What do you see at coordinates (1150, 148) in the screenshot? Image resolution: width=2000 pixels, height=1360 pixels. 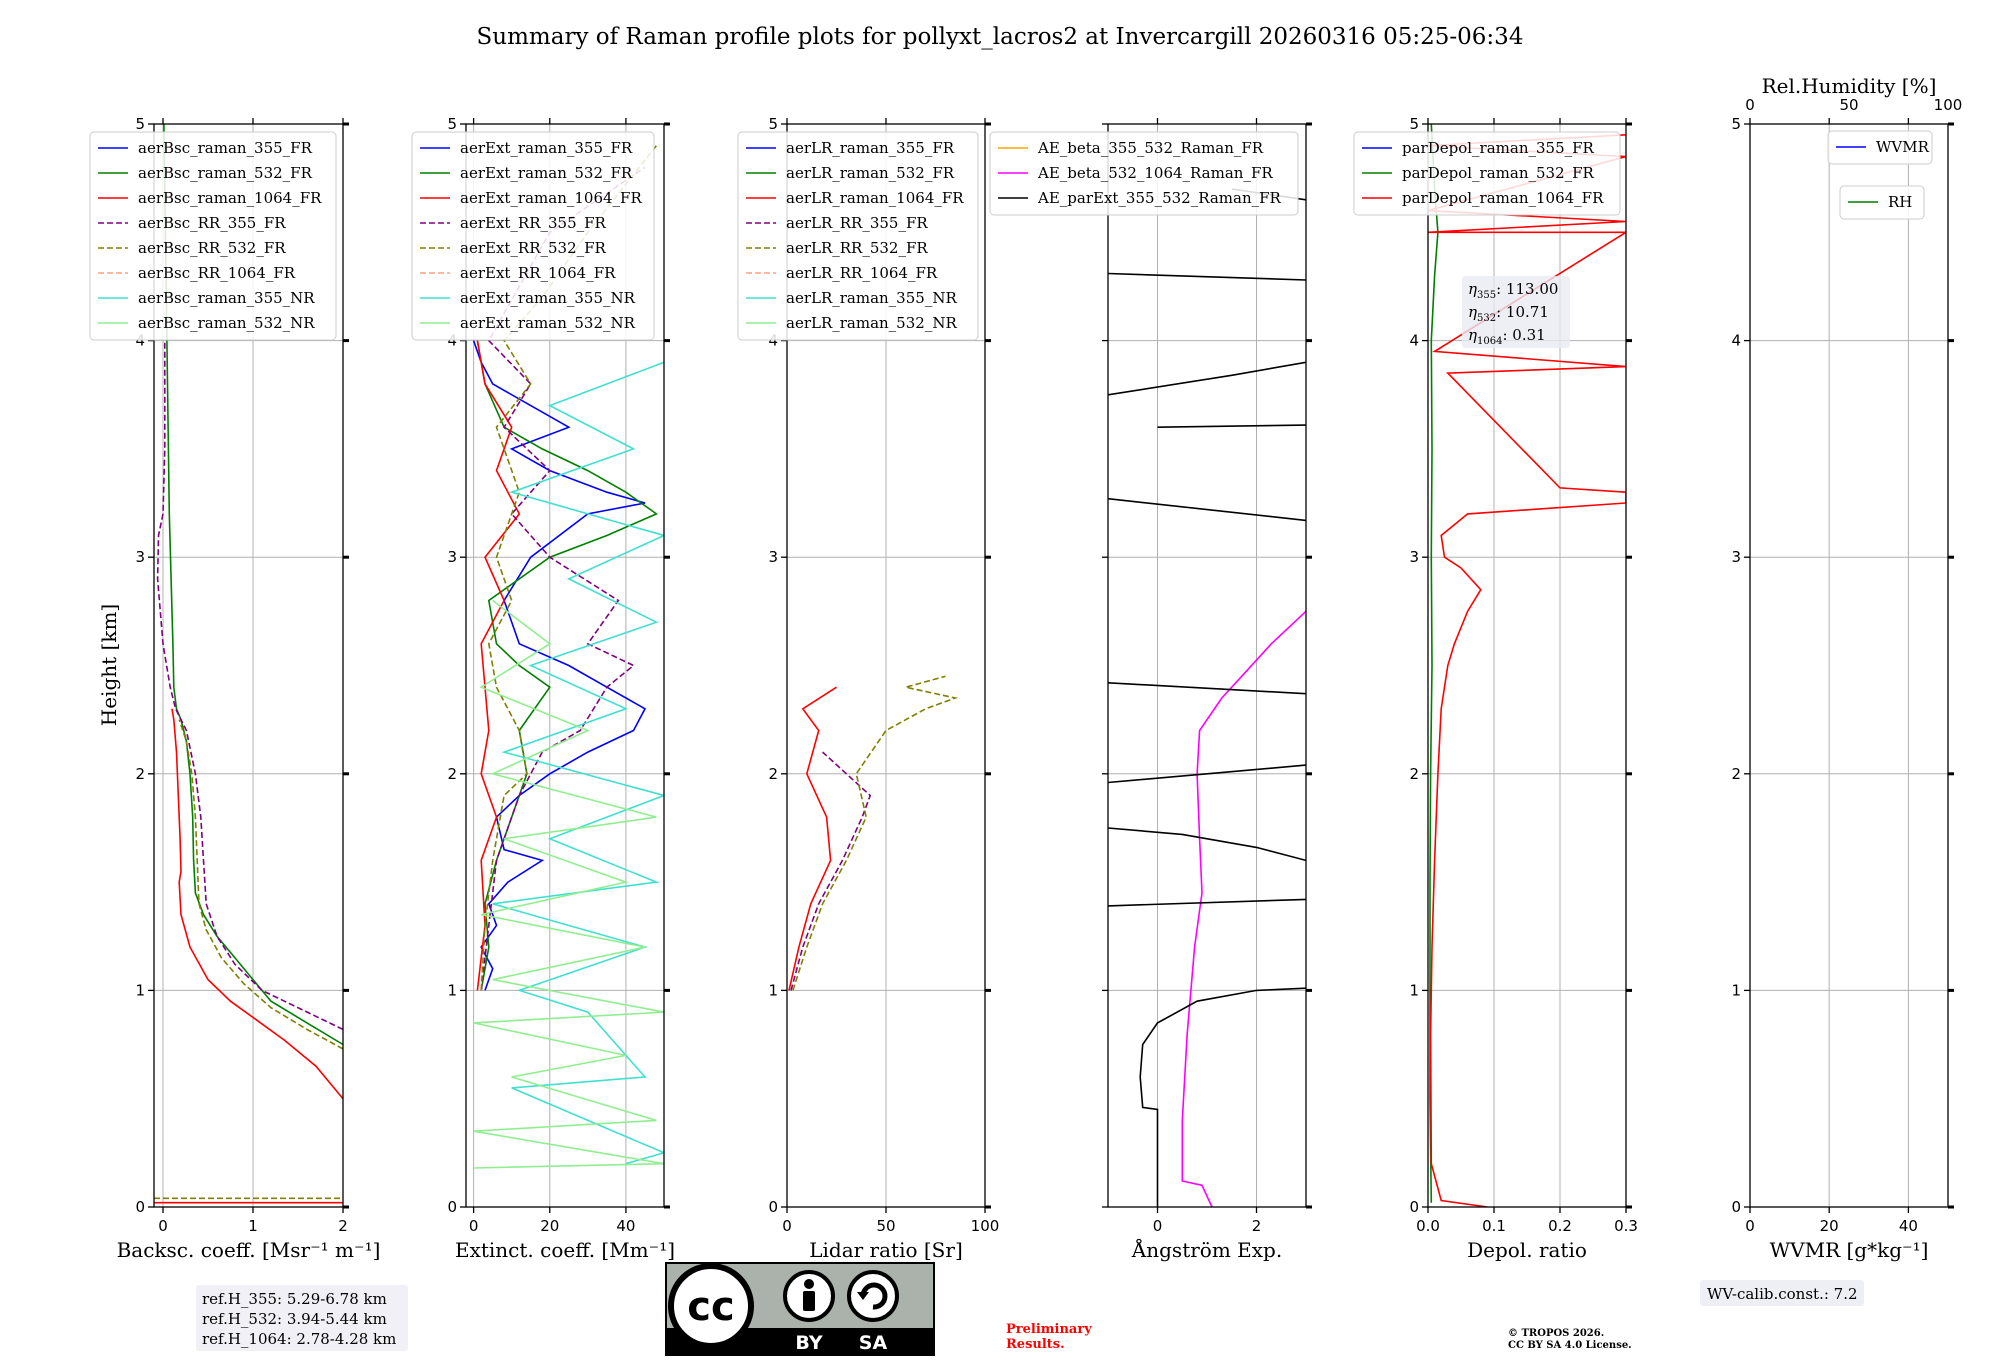 I see `legend-entry: AE_beta_355_532_Raman_FR` at bounding box center [1150, 148].